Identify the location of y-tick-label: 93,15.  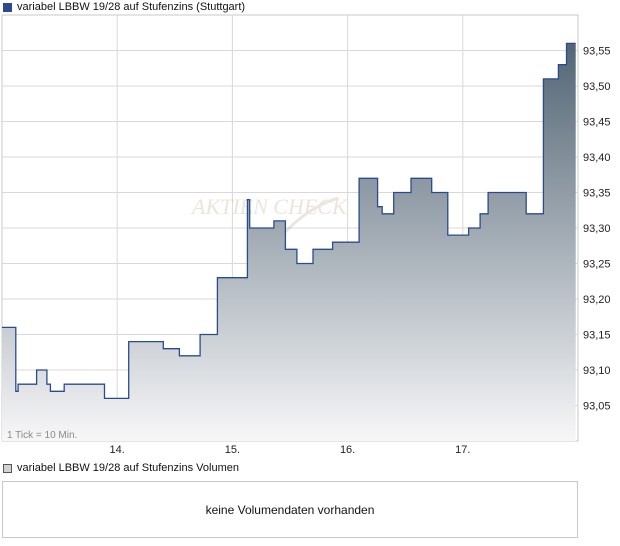
(597, 336).